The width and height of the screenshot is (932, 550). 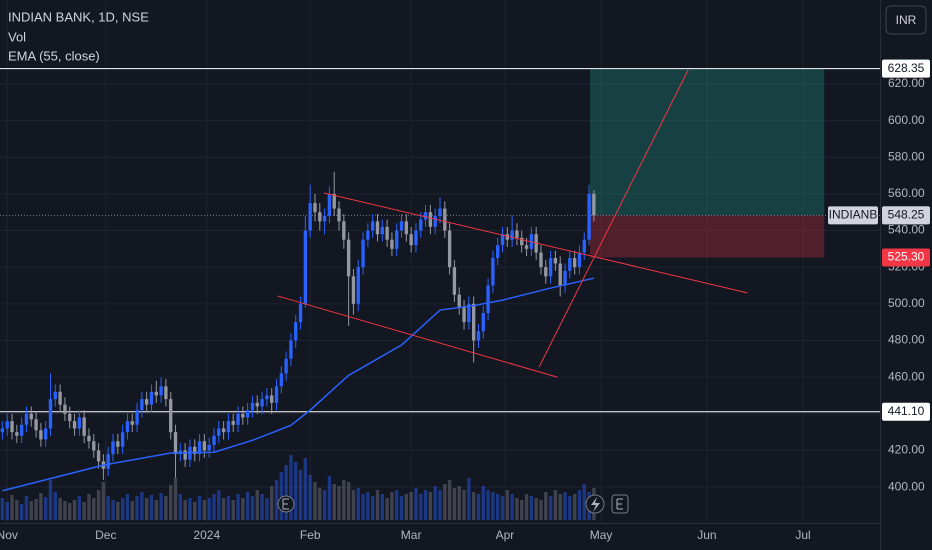 What do you see at coordinates (906, 83) in the screenshot?
I see `y-tick-label: 620.00` at bounding box center [906, 83].